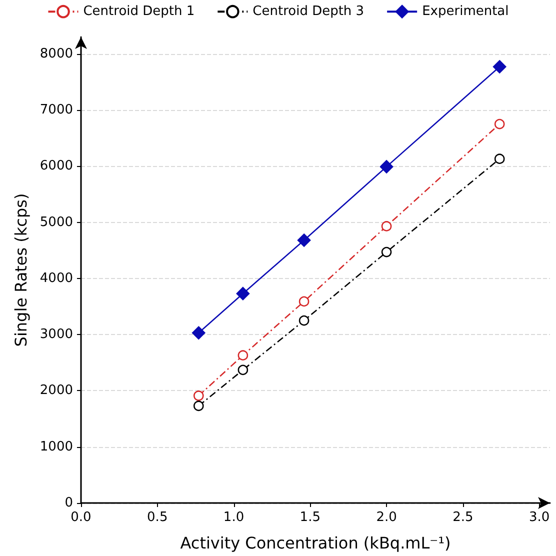 This screenshot has height=556, width=556. Describe the element at coordinates (386, 517) in the screenshot. I see `x-tick-label: 2.0` at that location.